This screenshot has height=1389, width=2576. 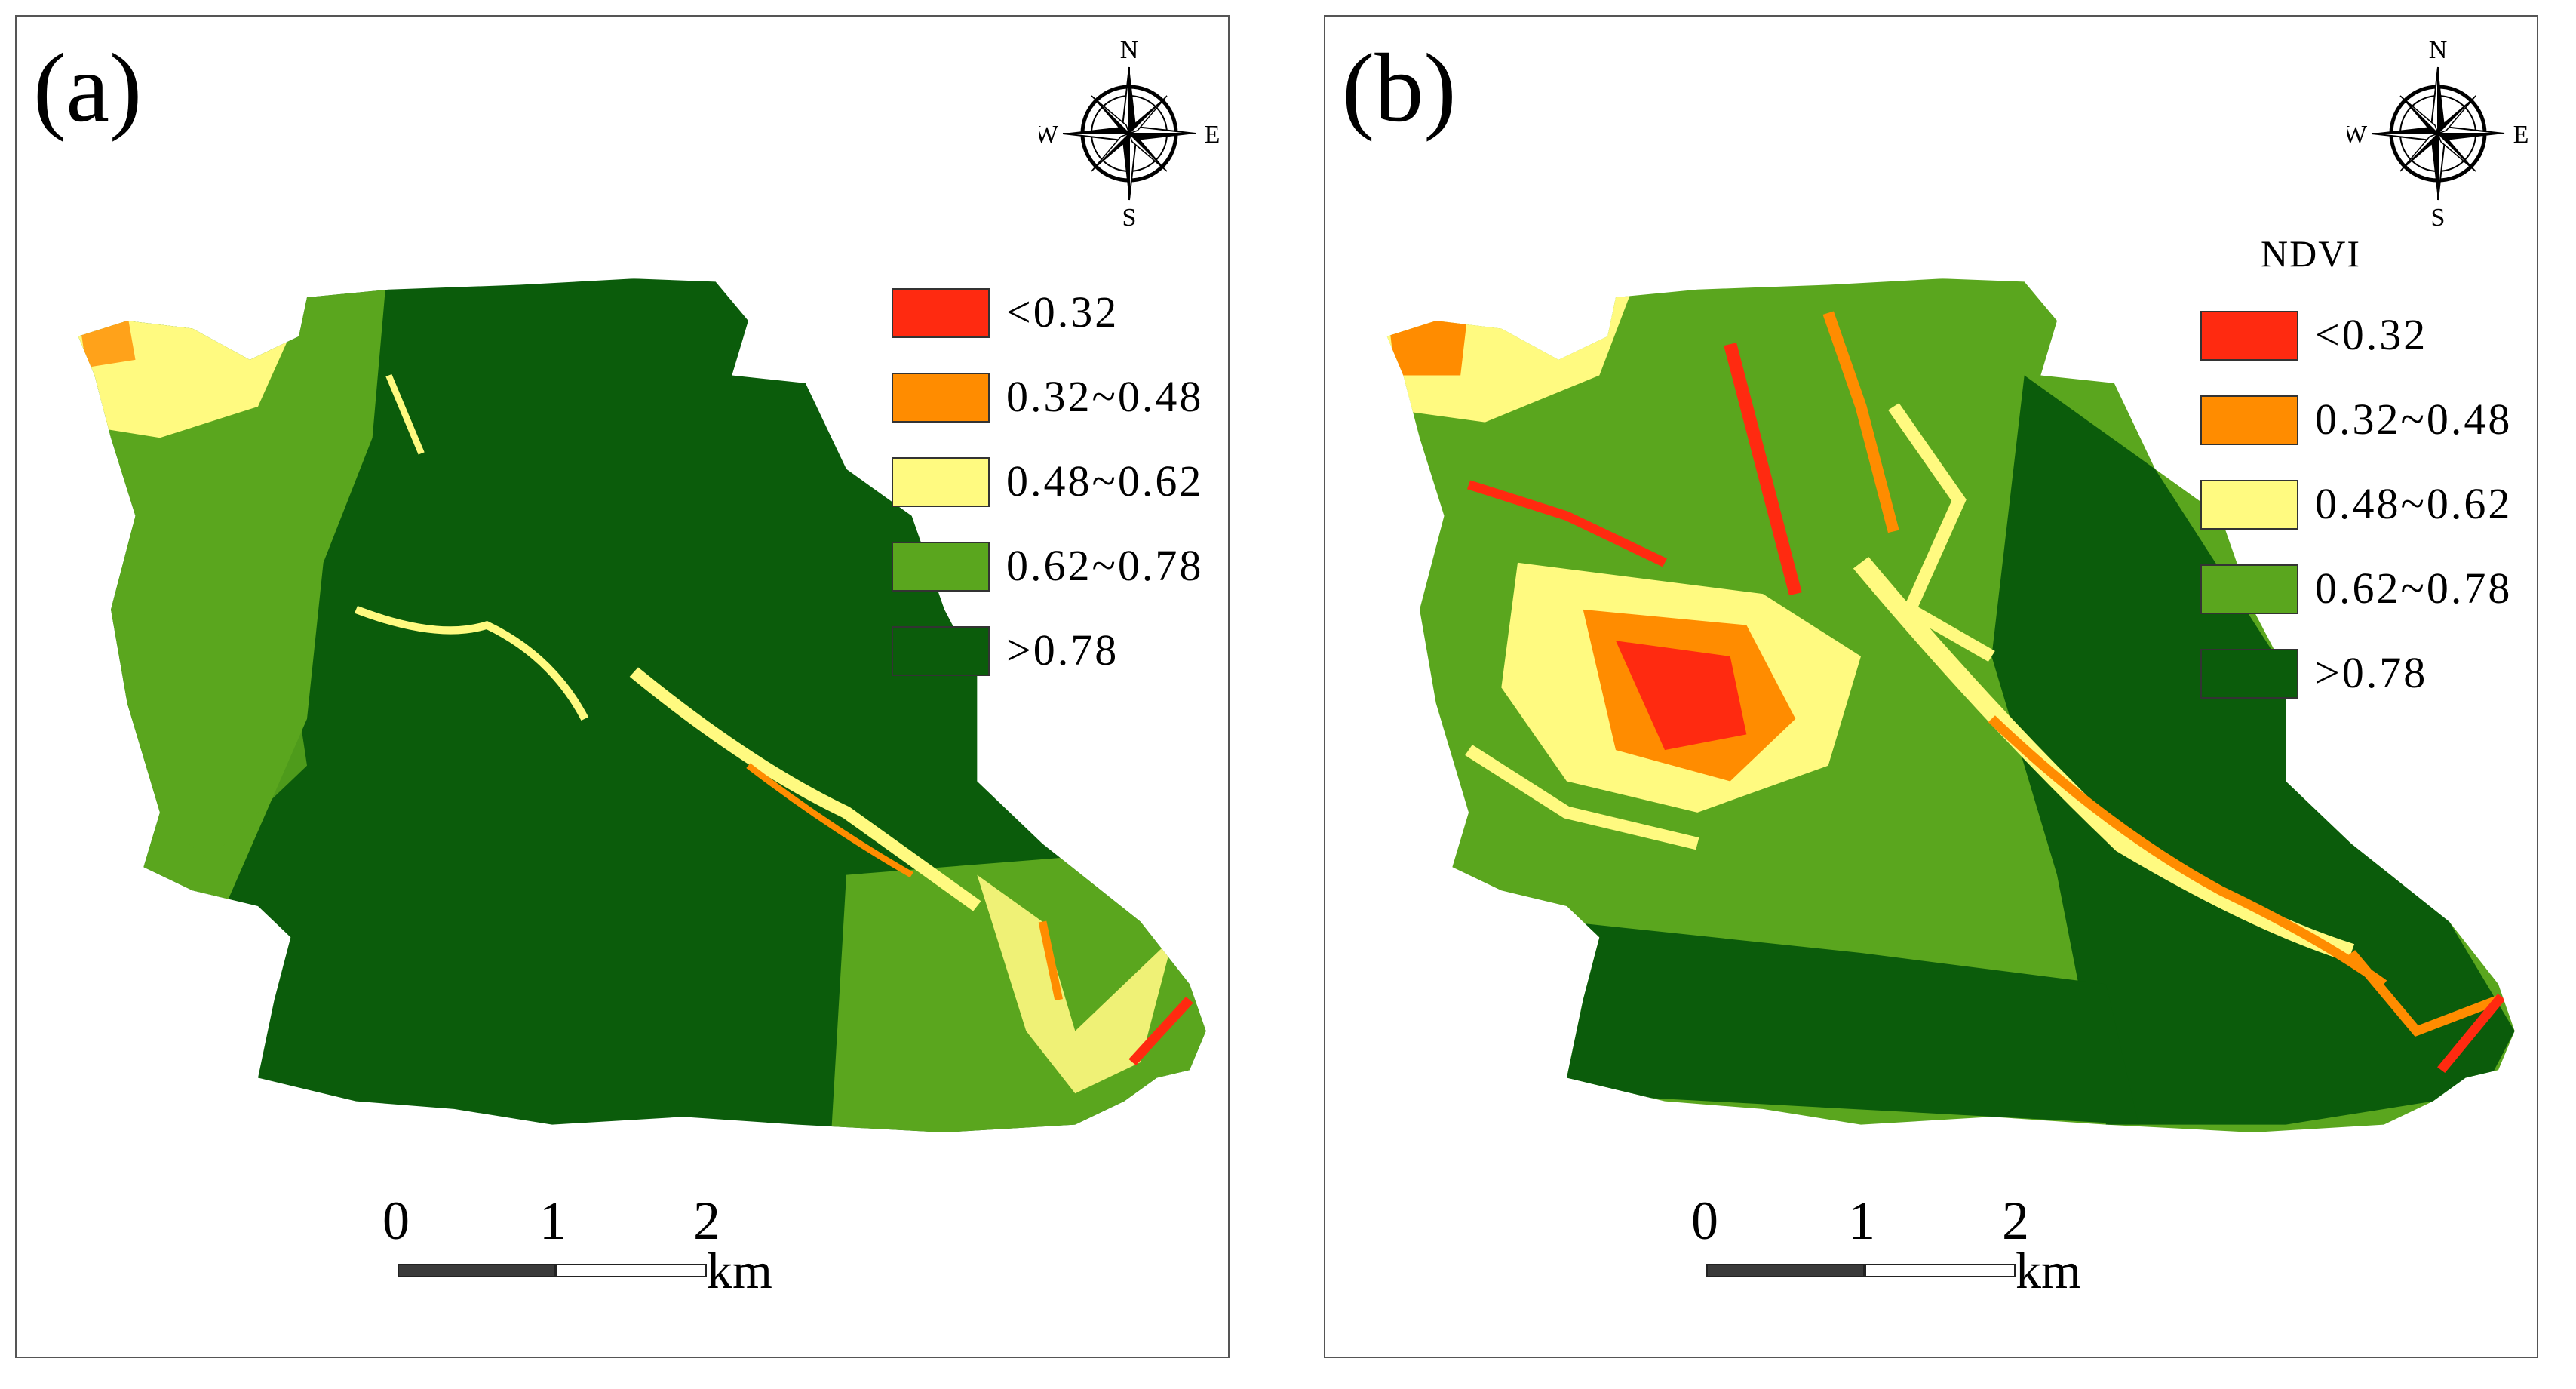 What do you see at coordinates (1910, 1249) in the screenshot?
I see `scale-bar-b: 0 1 2 km` at bounding box center [1910, 1249].